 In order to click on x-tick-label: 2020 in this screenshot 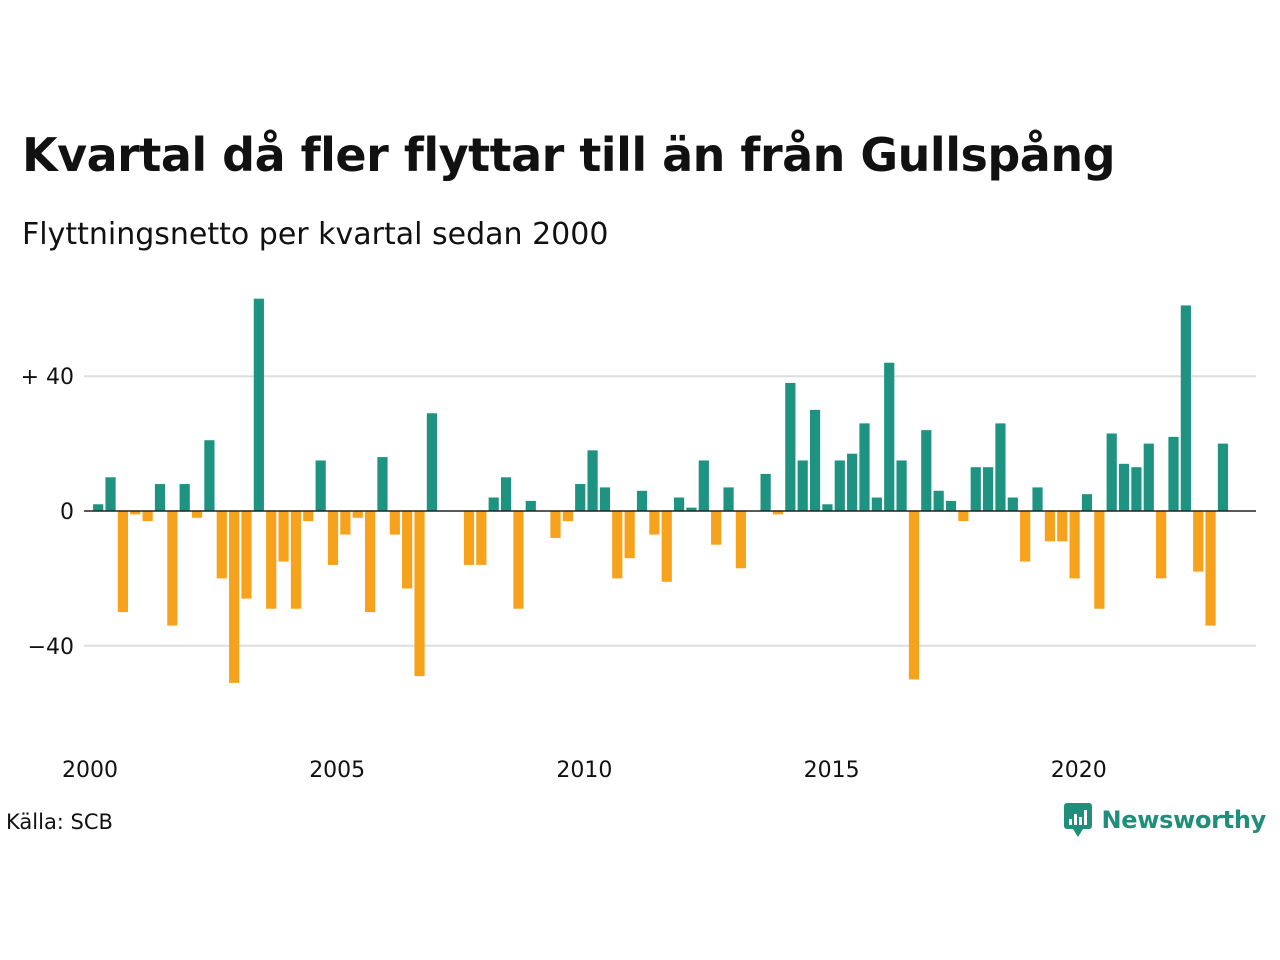, I will do `click(1079, 770)`.